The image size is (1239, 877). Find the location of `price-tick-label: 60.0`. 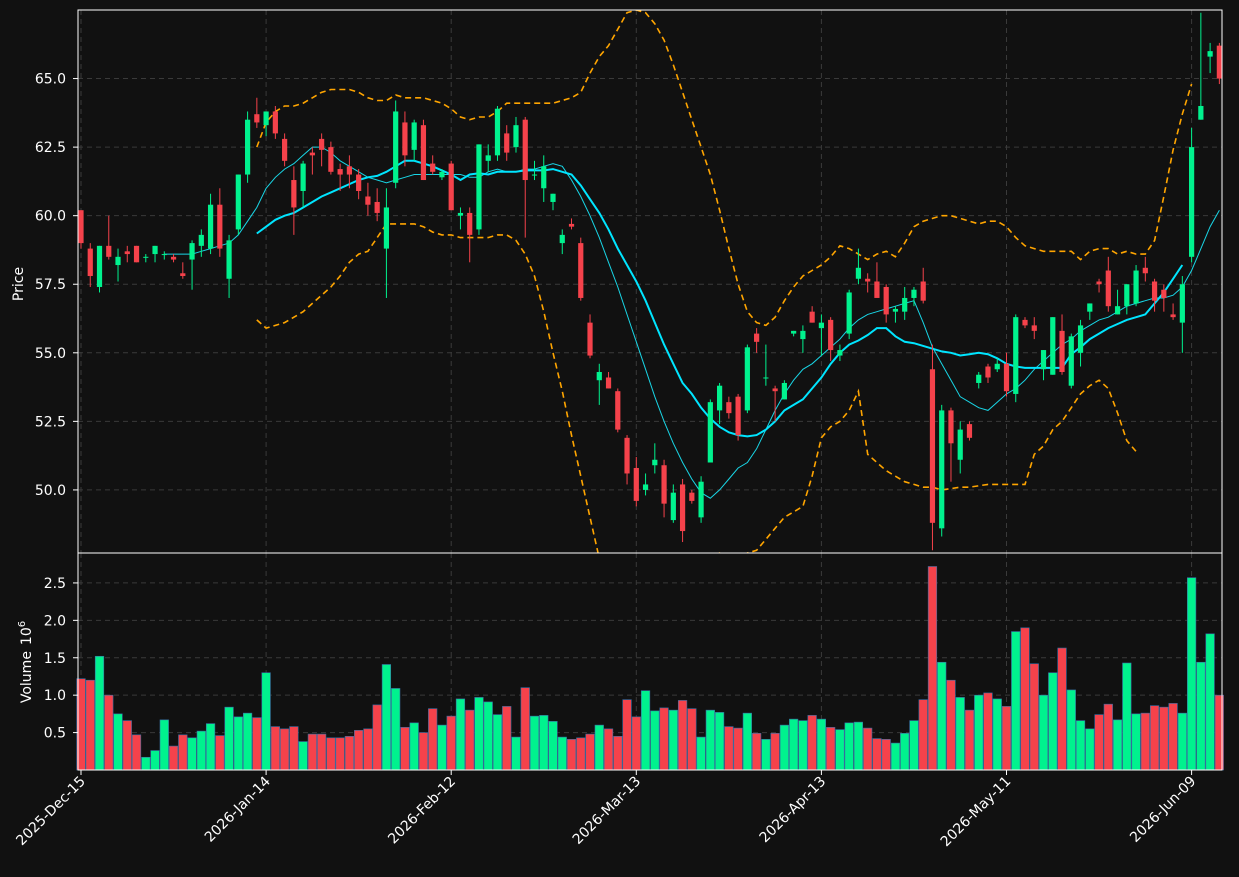

price-tick-label: 60.0 is located at coordinates (50, 217).